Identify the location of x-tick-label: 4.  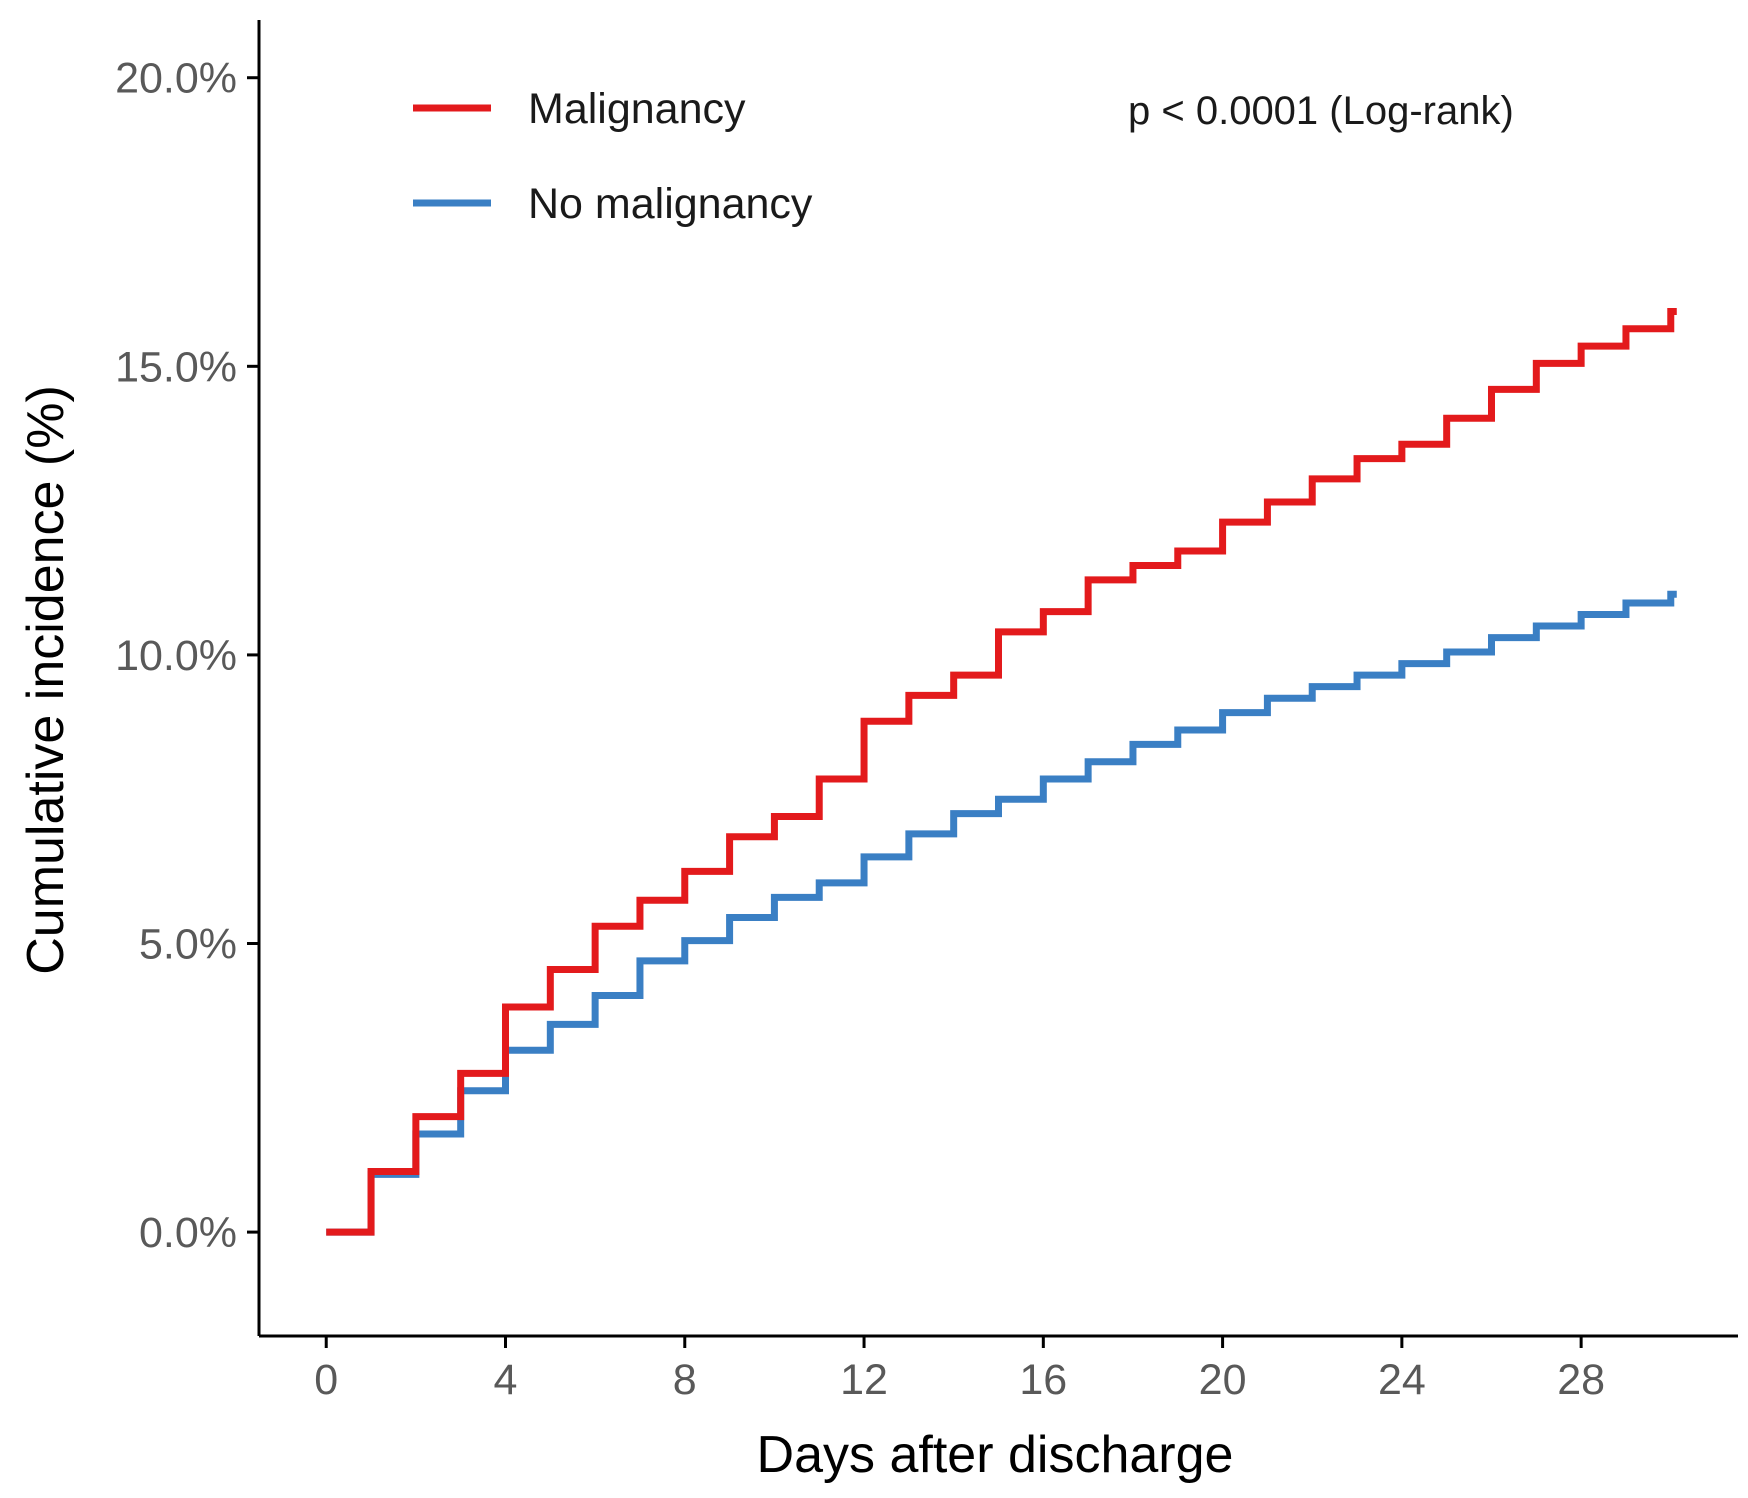
(506, 1380).